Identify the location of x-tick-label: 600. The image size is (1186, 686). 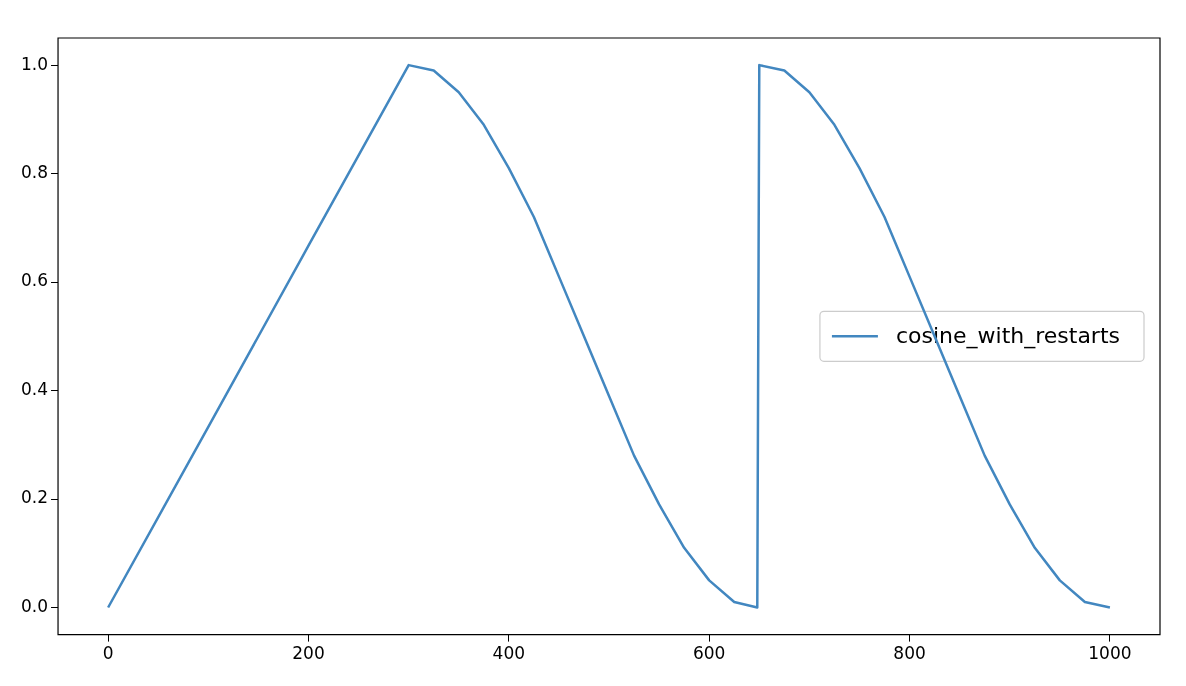
(709, 653).